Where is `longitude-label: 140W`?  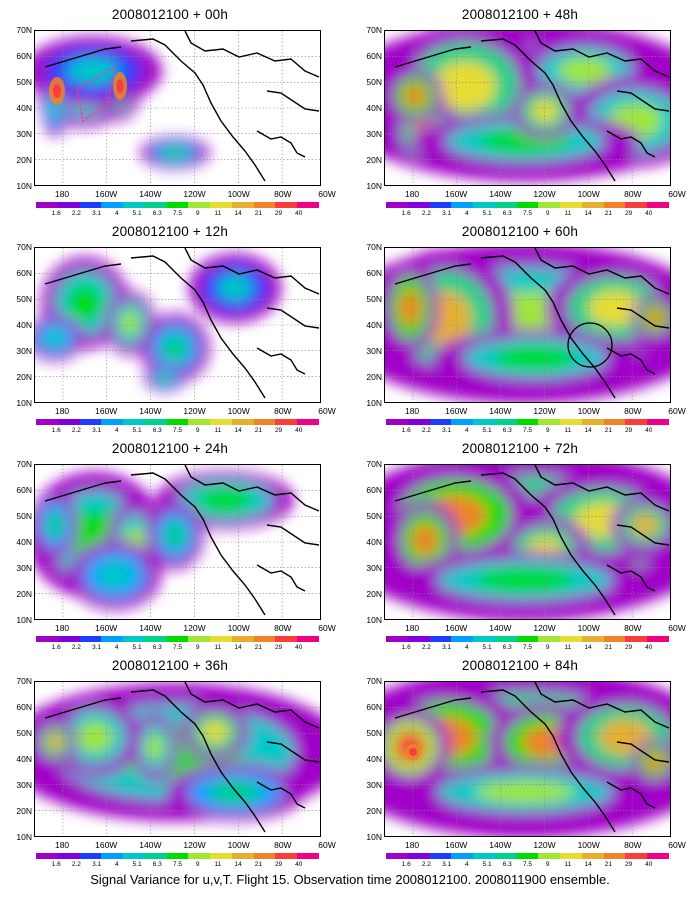
longitude-label: 140W is located at coordinates (150, 845).